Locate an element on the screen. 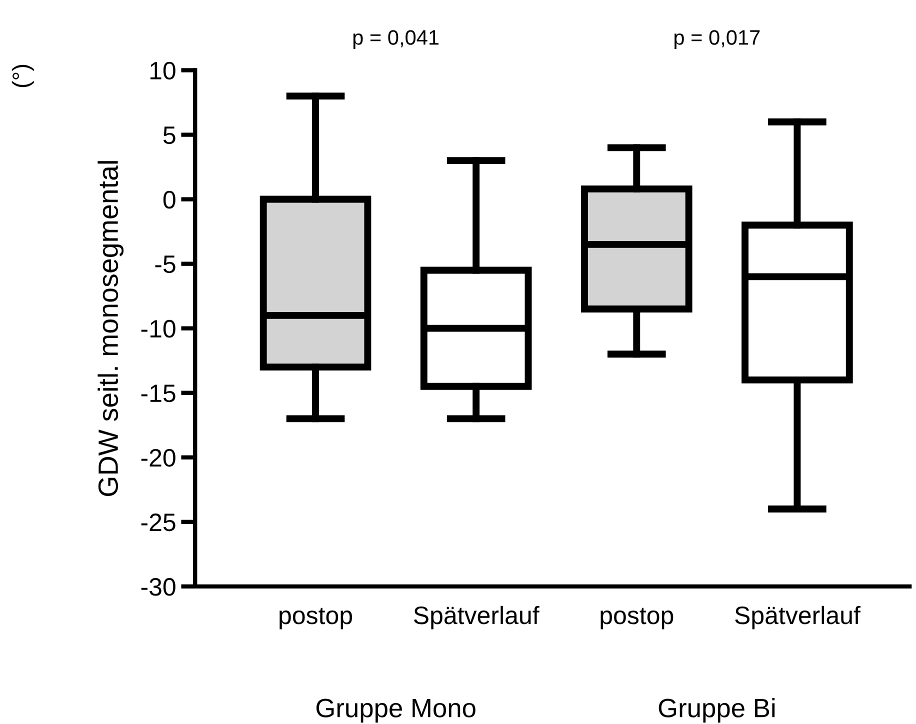  text: p = 0,041 is located at coordinates (396, 39).